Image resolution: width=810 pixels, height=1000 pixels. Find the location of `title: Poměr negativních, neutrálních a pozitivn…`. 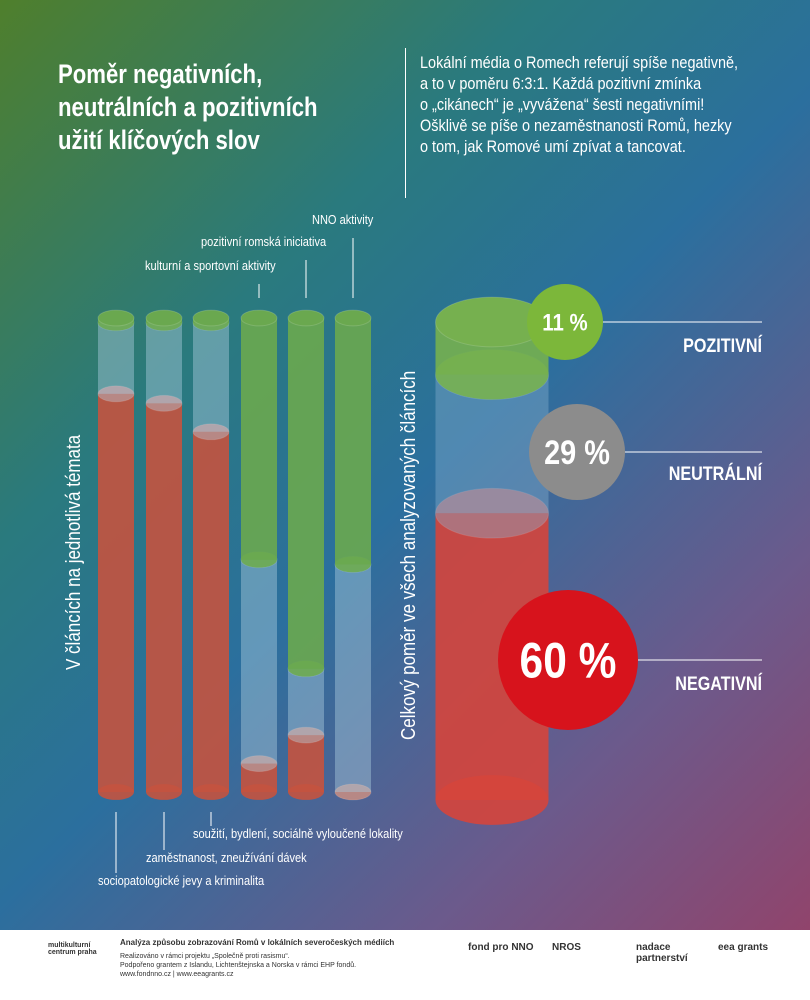

title: Poměr negativních, neutrálních a pozitivn… is located at coordinates (188, 107).